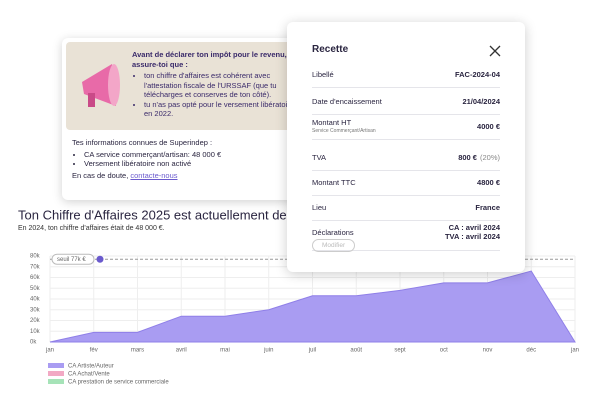 This screenshot has height=400, width=600. What do you see at coordinates (35, 321) in the screenshot?
I see `y-tick-label: 20k` at bounding box center [35, 321].